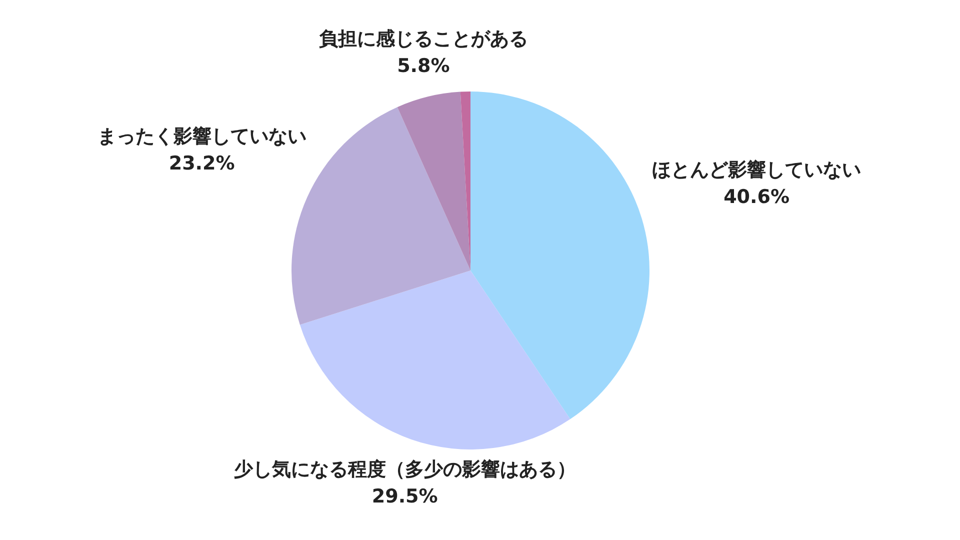 Image resolution: width=960 pixels, height=540 pixels. What do you see at coordinates (405, 496) in the screenshot?
I see `data-label: 29.5%` at bounding box center [405, 496].